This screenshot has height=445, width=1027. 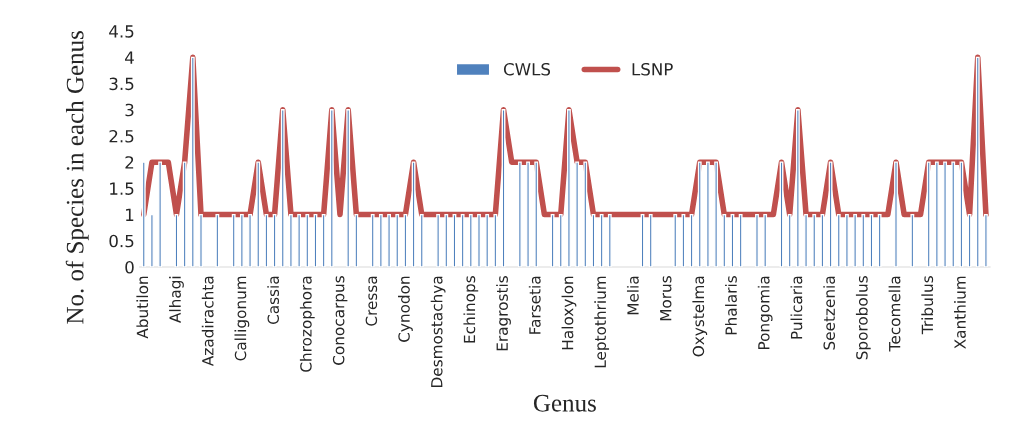 I want to click on x-tick-label: Cassia, so click(x=273, y=300).